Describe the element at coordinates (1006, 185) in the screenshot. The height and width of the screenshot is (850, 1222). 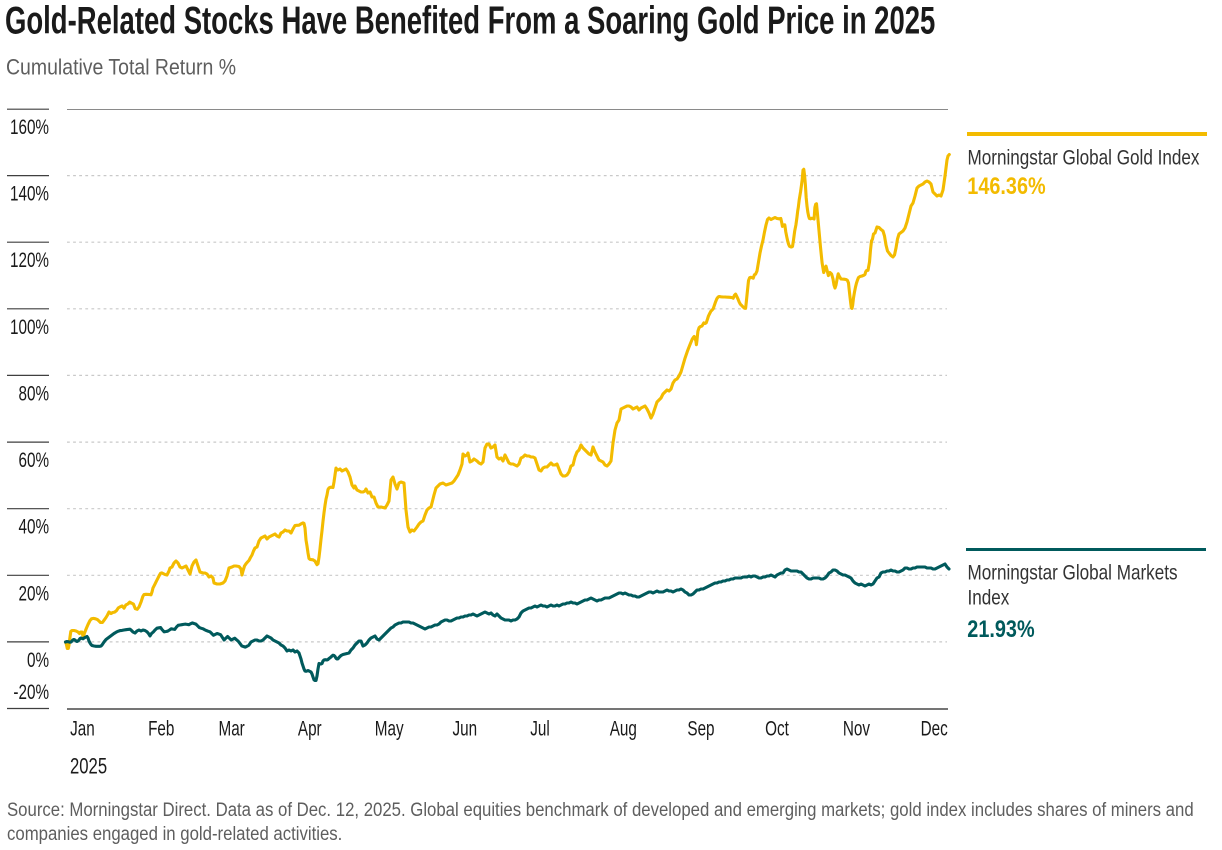
I see `svg-text: 146.36%` at that location.